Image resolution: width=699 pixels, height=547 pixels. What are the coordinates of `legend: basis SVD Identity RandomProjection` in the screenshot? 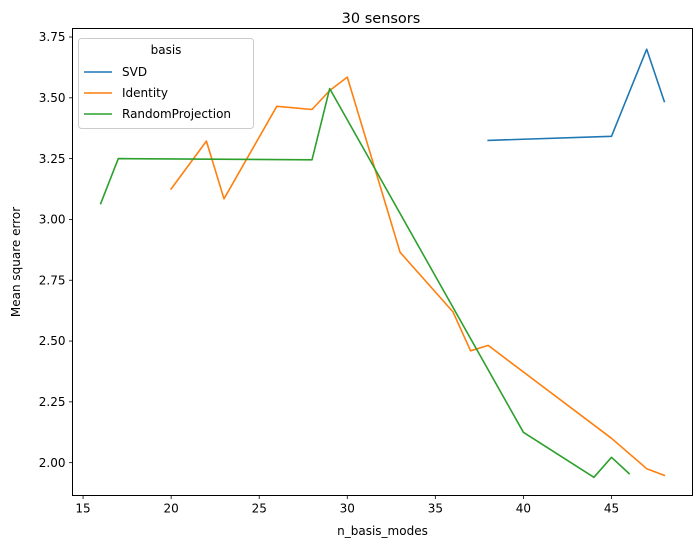 It's located at (166, 83).